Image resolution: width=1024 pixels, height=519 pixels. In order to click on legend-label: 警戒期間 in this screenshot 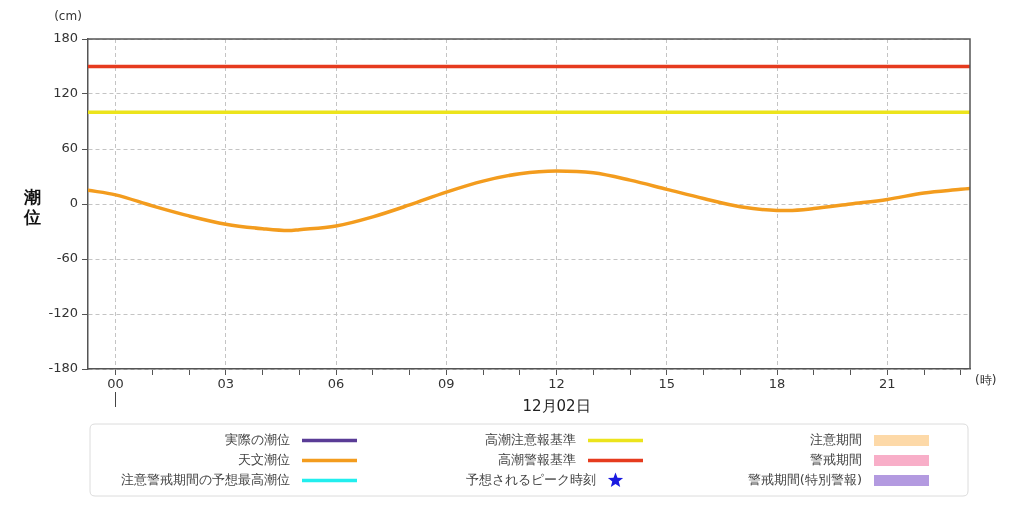, I will do `click(836, 459)`.